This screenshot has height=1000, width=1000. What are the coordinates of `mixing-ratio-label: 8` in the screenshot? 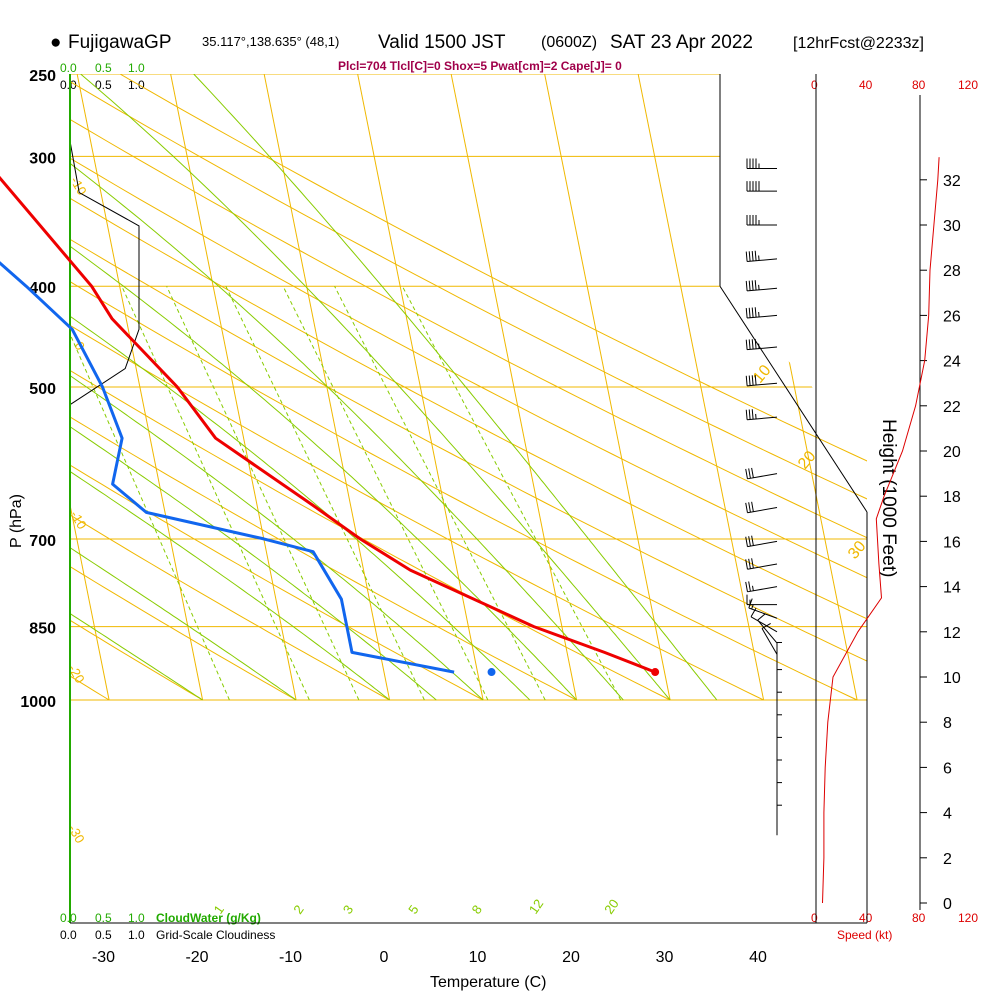 It's located at (477, 909).